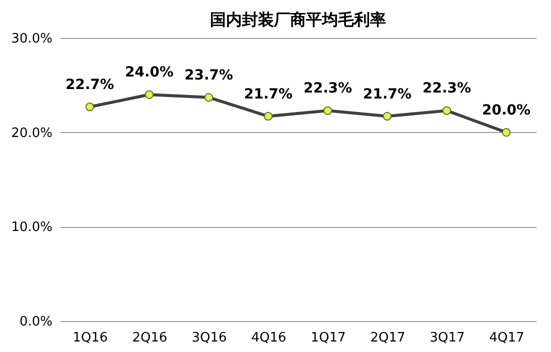 This screenshot has height=352, width=551. What do you see at coordinates (35, 322) in the screenshot?
I see `y-tick-label: 0.0%` at bounding box center [35, 322].